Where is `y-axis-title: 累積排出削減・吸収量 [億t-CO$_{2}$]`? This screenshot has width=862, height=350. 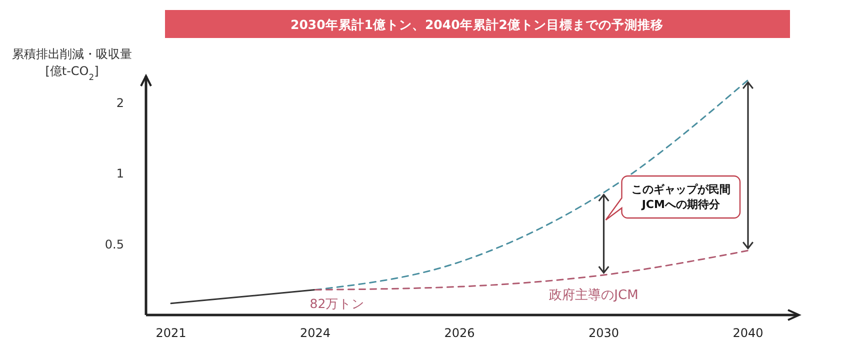
y-axis-title: 累積排出削減・吸収量 [億t-CO$_{2}$] is located at coordinates (72, 64).